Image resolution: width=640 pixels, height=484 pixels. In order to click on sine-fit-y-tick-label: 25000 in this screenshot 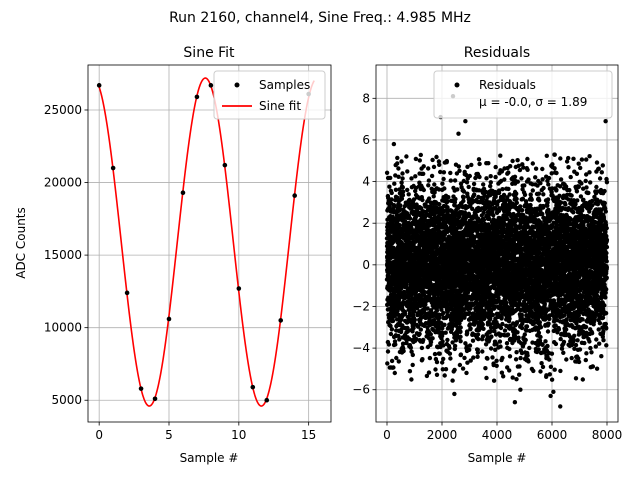, I will do `click(63, 110)`.